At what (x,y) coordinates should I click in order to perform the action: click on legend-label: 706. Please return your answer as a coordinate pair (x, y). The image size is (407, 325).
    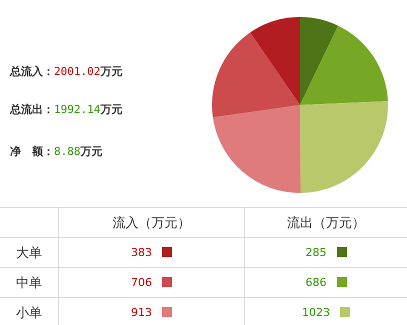
    Looking at the image, I should click on (141, 282).